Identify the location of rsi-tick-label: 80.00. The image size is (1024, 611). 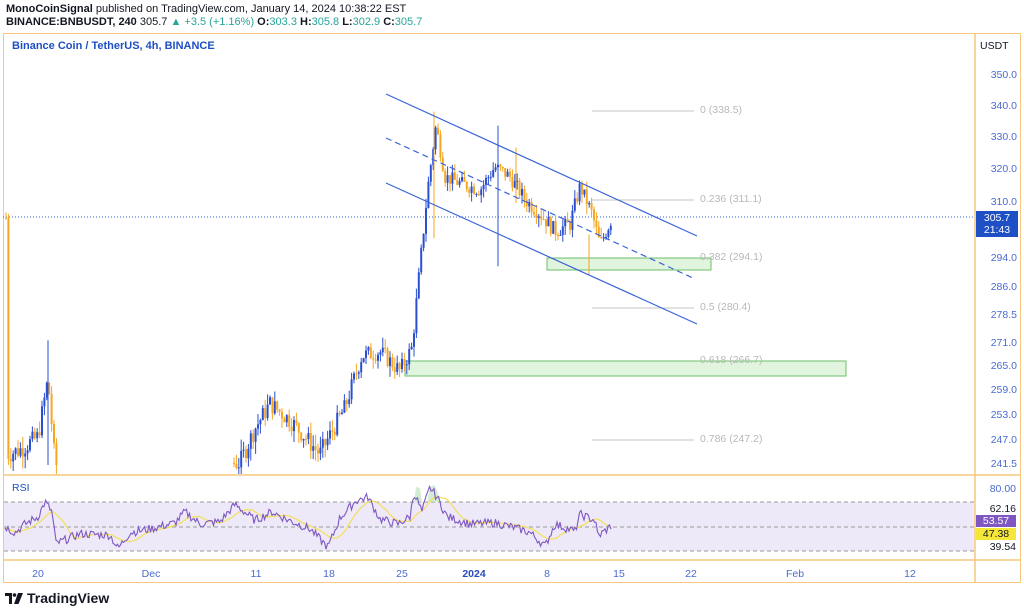
(1002, 489).